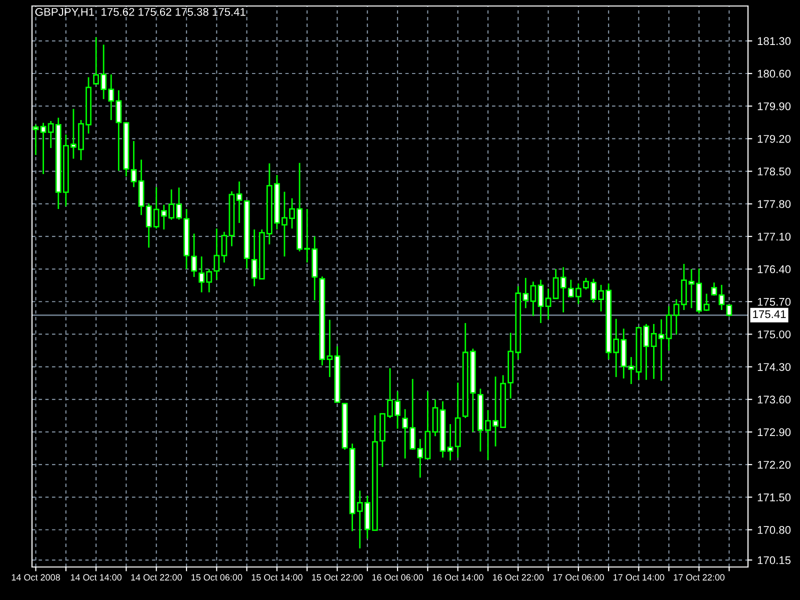 This screenshot has width=800, height=600. What do you see at coordinates (458, 577) in the screenshot?
I see `x-tick-label: 16 Oct 14:00` at bounding box center [458, 577].